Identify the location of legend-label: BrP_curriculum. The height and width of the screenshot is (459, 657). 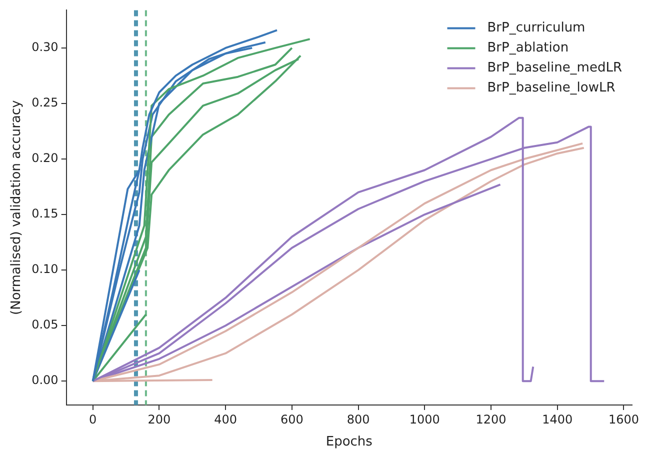
(536, 28).